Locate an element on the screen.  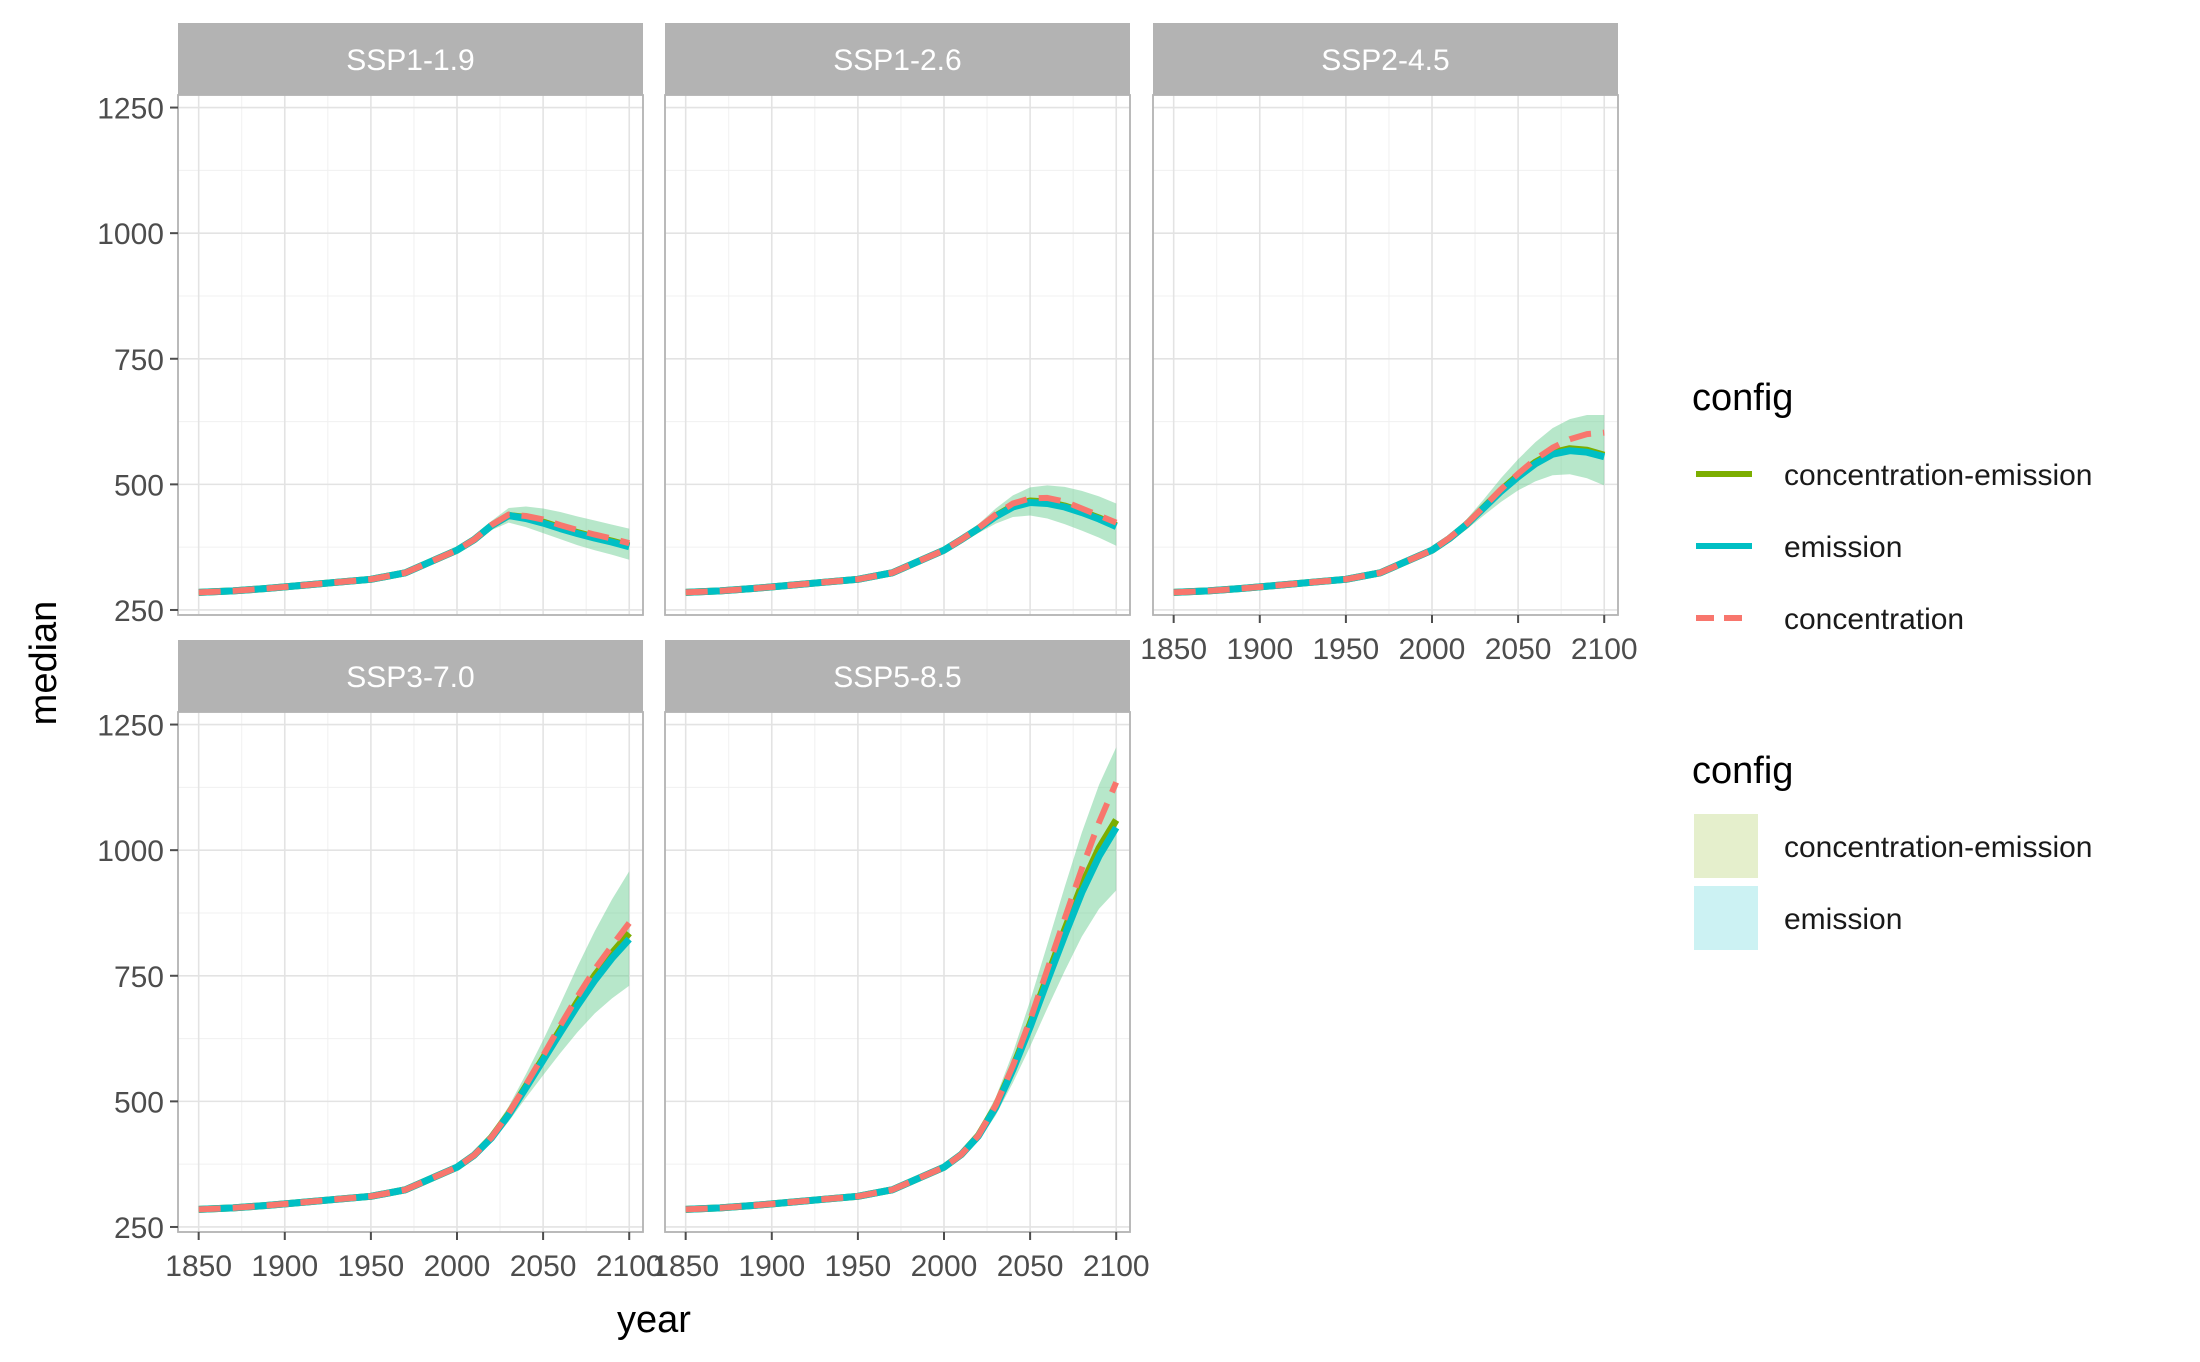
panel-SSP2-4.5: SSP2-4.5 1850 1900 1950 2000 2050 2100 is located at coordinates (1389, 344).